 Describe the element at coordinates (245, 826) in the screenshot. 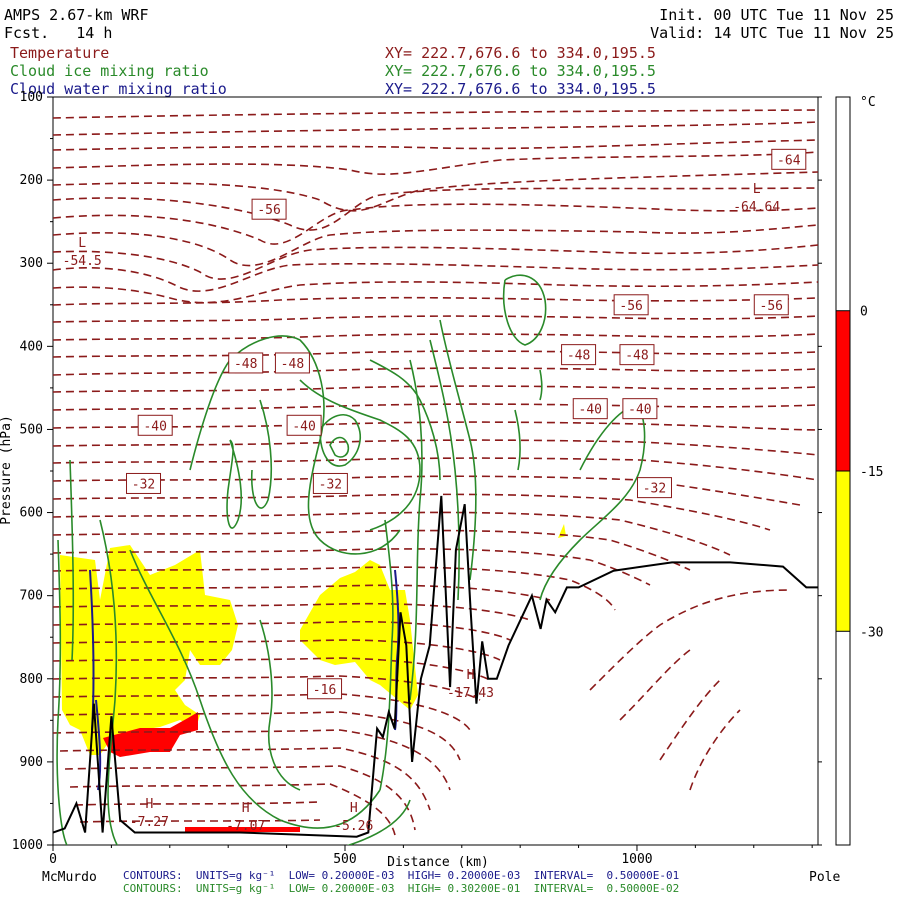

I see `extremum-value: -7.07` at that location.